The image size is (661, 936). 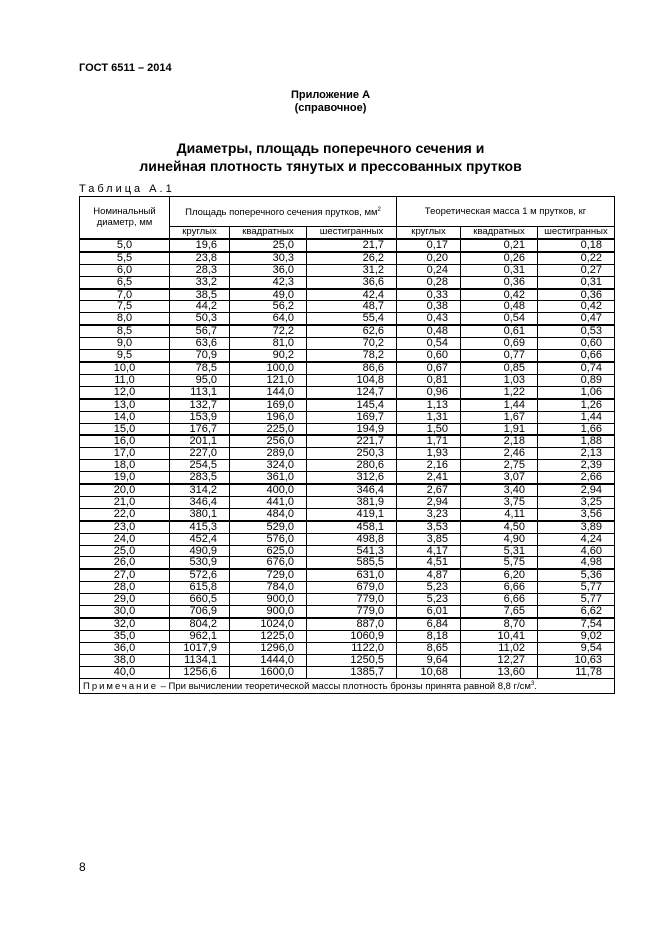 What do you see at coordinates (429, 392) in the screenshot?
I see `table-cell: 0,96` at bounding box center [429, 392].